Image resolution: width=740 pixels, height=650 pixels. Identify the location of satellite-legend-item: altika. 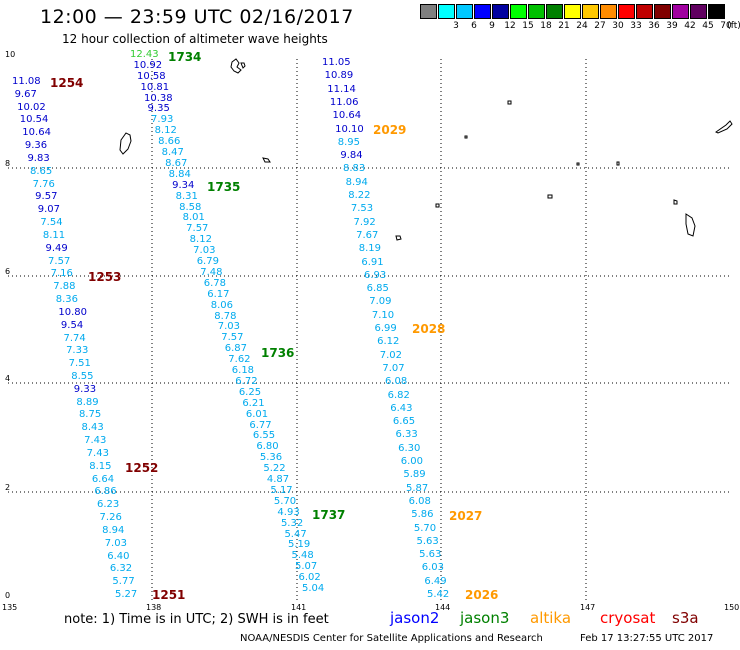
(551, 618).